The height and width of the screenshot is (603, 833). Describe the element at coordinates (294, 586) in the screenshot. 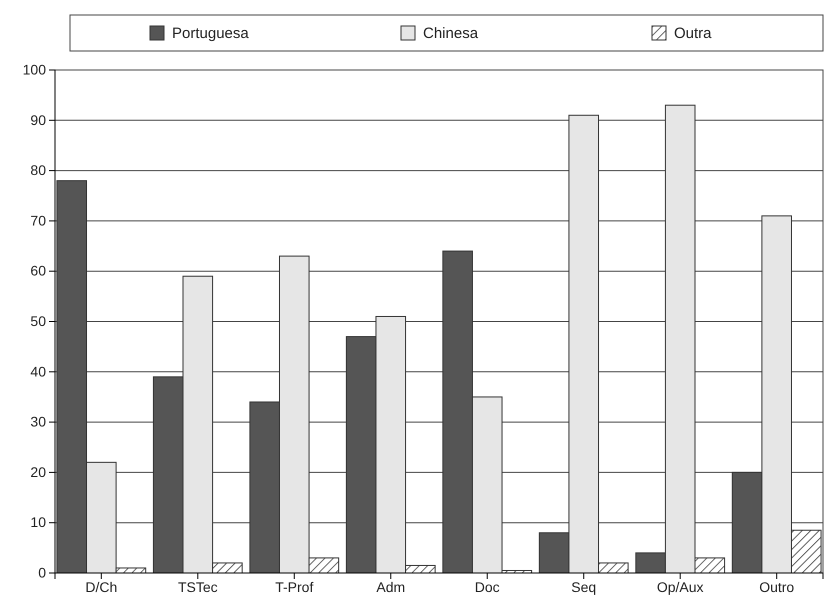

I see `x-tick-label: T-Prof` at that location.